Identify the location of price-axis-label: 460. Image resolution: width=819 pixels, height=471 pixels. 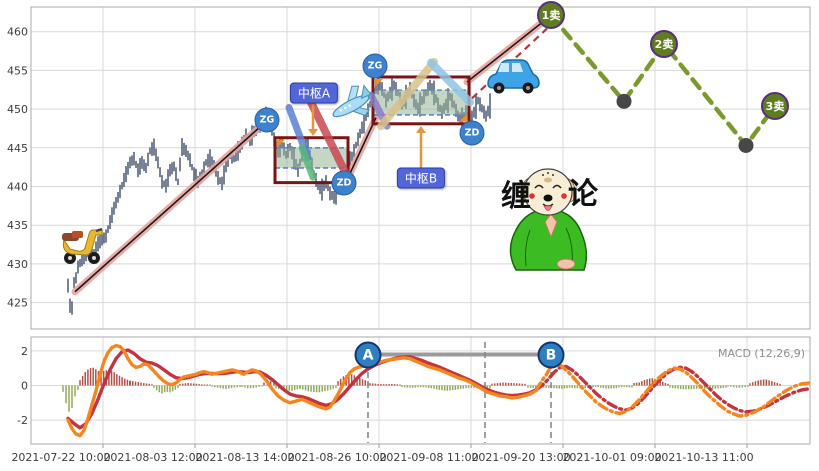
(17, 32).